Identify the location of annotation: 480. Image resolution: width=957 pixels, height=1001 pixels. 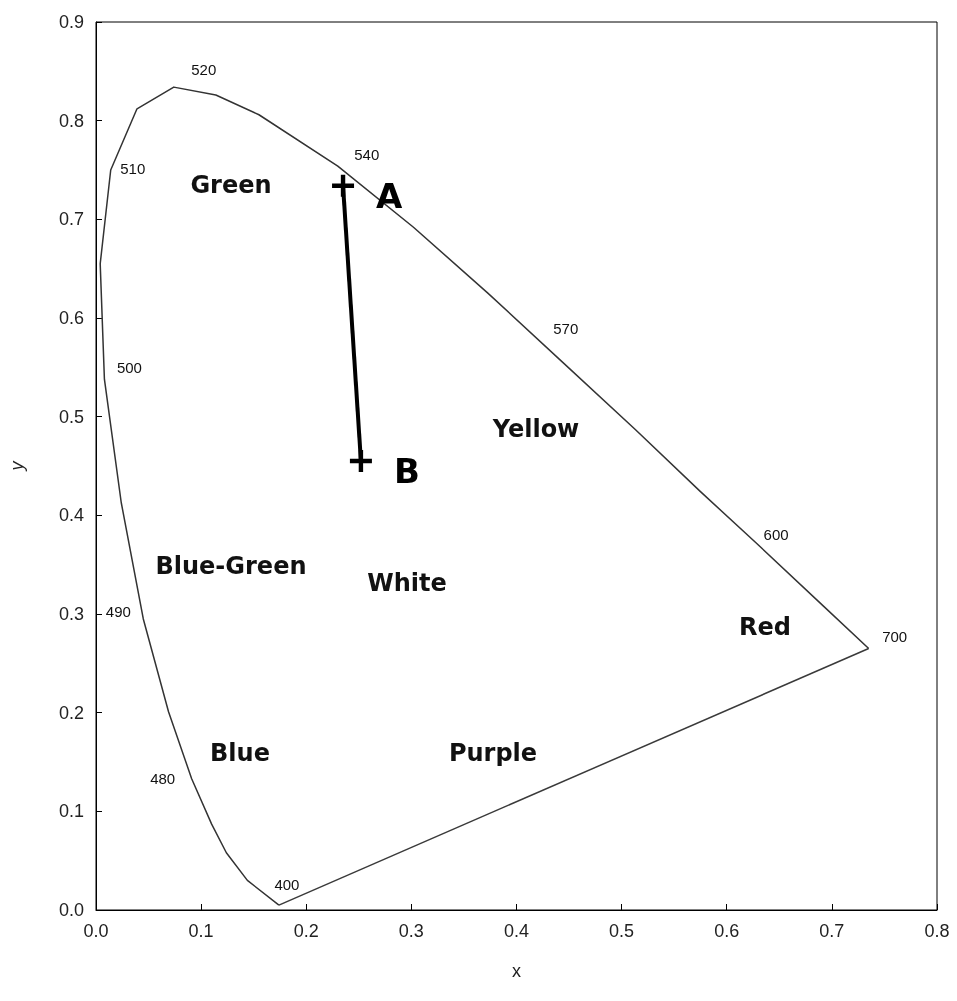
(163, 779).